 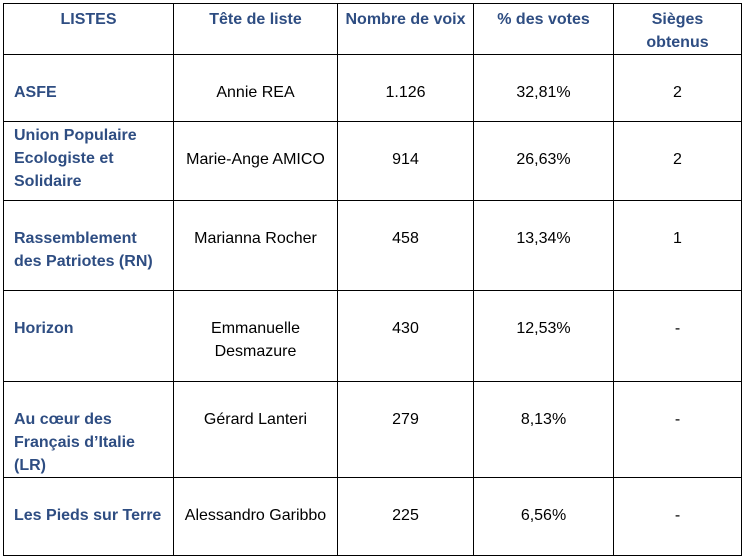 I want to click on header-tete-de-liste: Tête de liste, so click(x=255, y=29).